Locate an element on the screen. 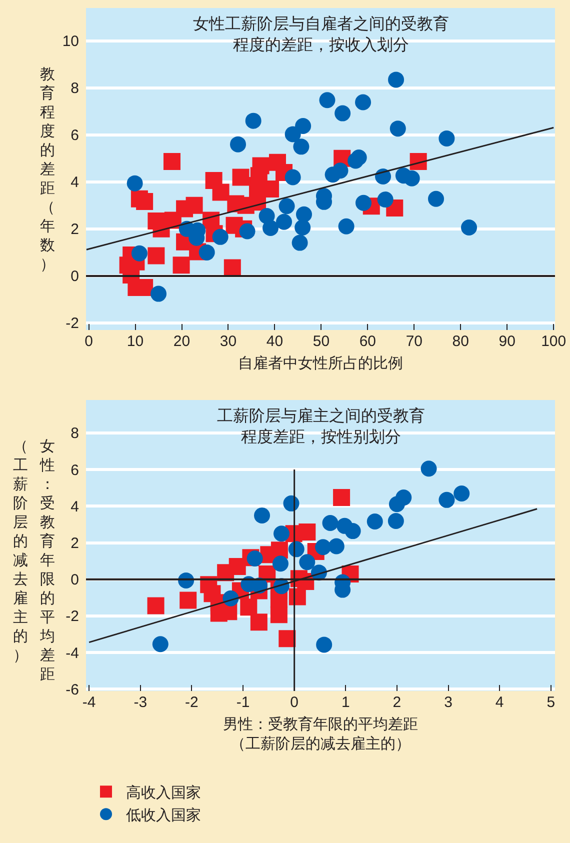 The image size is (570, 843). x-tick-label: 40 is located at coordinates (275, 341).